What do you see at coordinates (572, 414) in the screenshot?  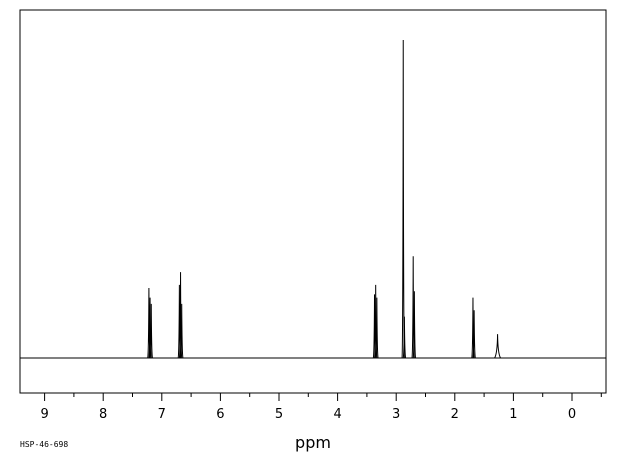 I see `tick-label: 0` at bounding box center [572, 414].